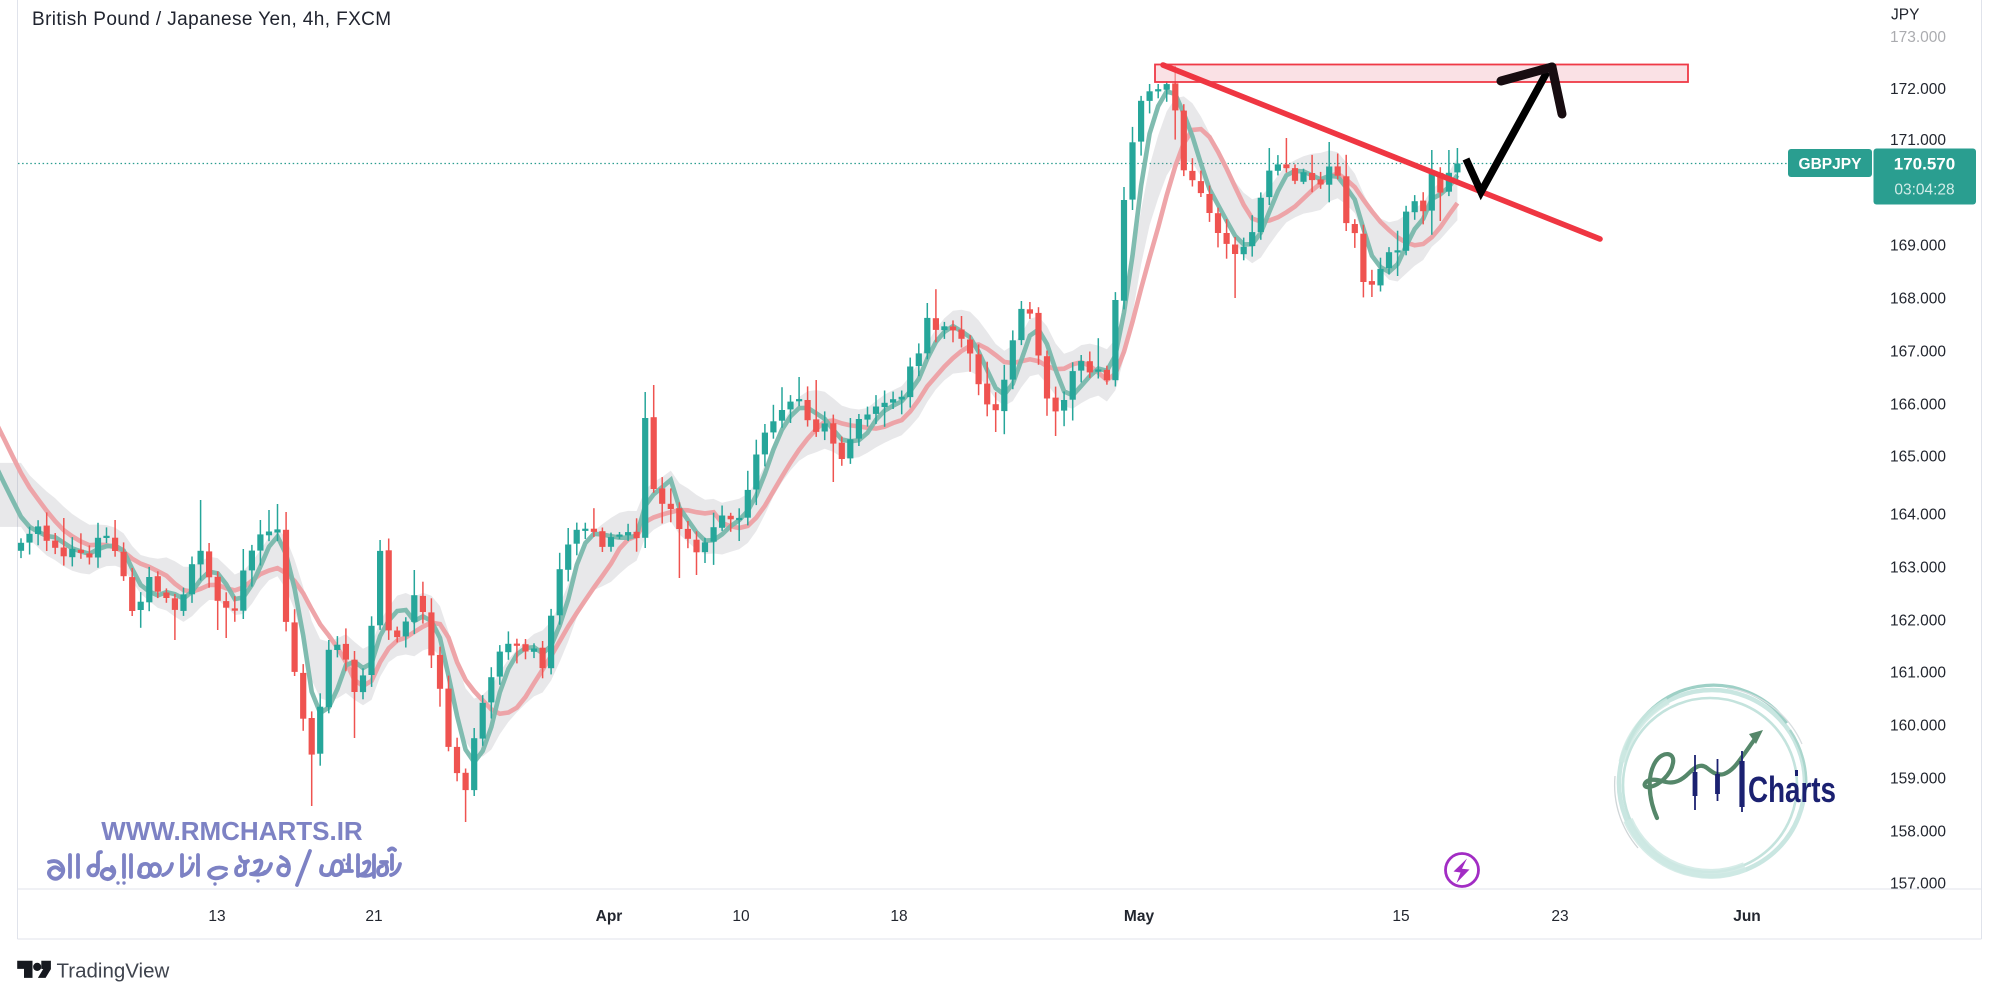 Image resolution: width=2000 pixels, height=1000 pixels. What do you see at coordinates (1924, 164) in the screenshot?
I see `svg-text: 170.570` at bounding box center [1924, 164].